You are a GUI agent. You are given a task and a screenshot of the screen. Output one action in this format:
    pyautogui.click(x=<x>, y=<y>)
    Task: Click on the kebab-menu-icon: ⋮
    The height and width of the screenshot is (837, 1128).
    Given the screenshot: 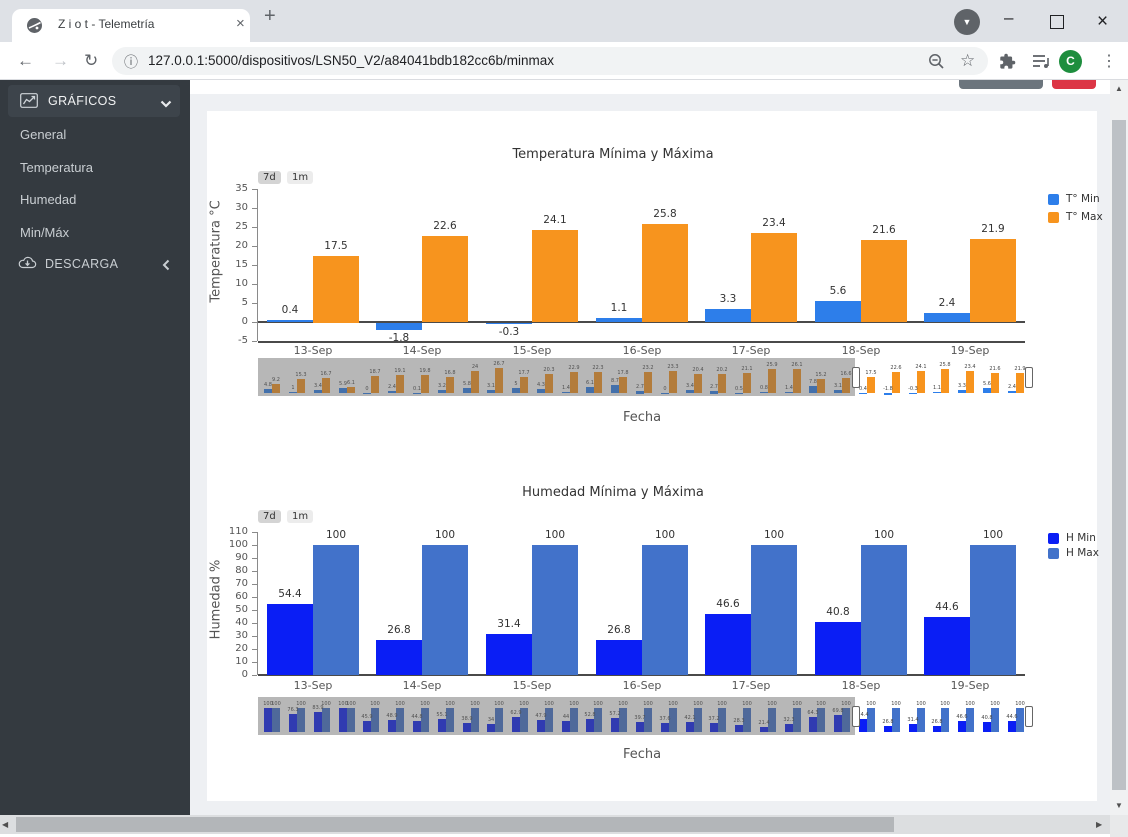 What is the action you would take?
    pyautogui.click(x=1109, y=61)
    